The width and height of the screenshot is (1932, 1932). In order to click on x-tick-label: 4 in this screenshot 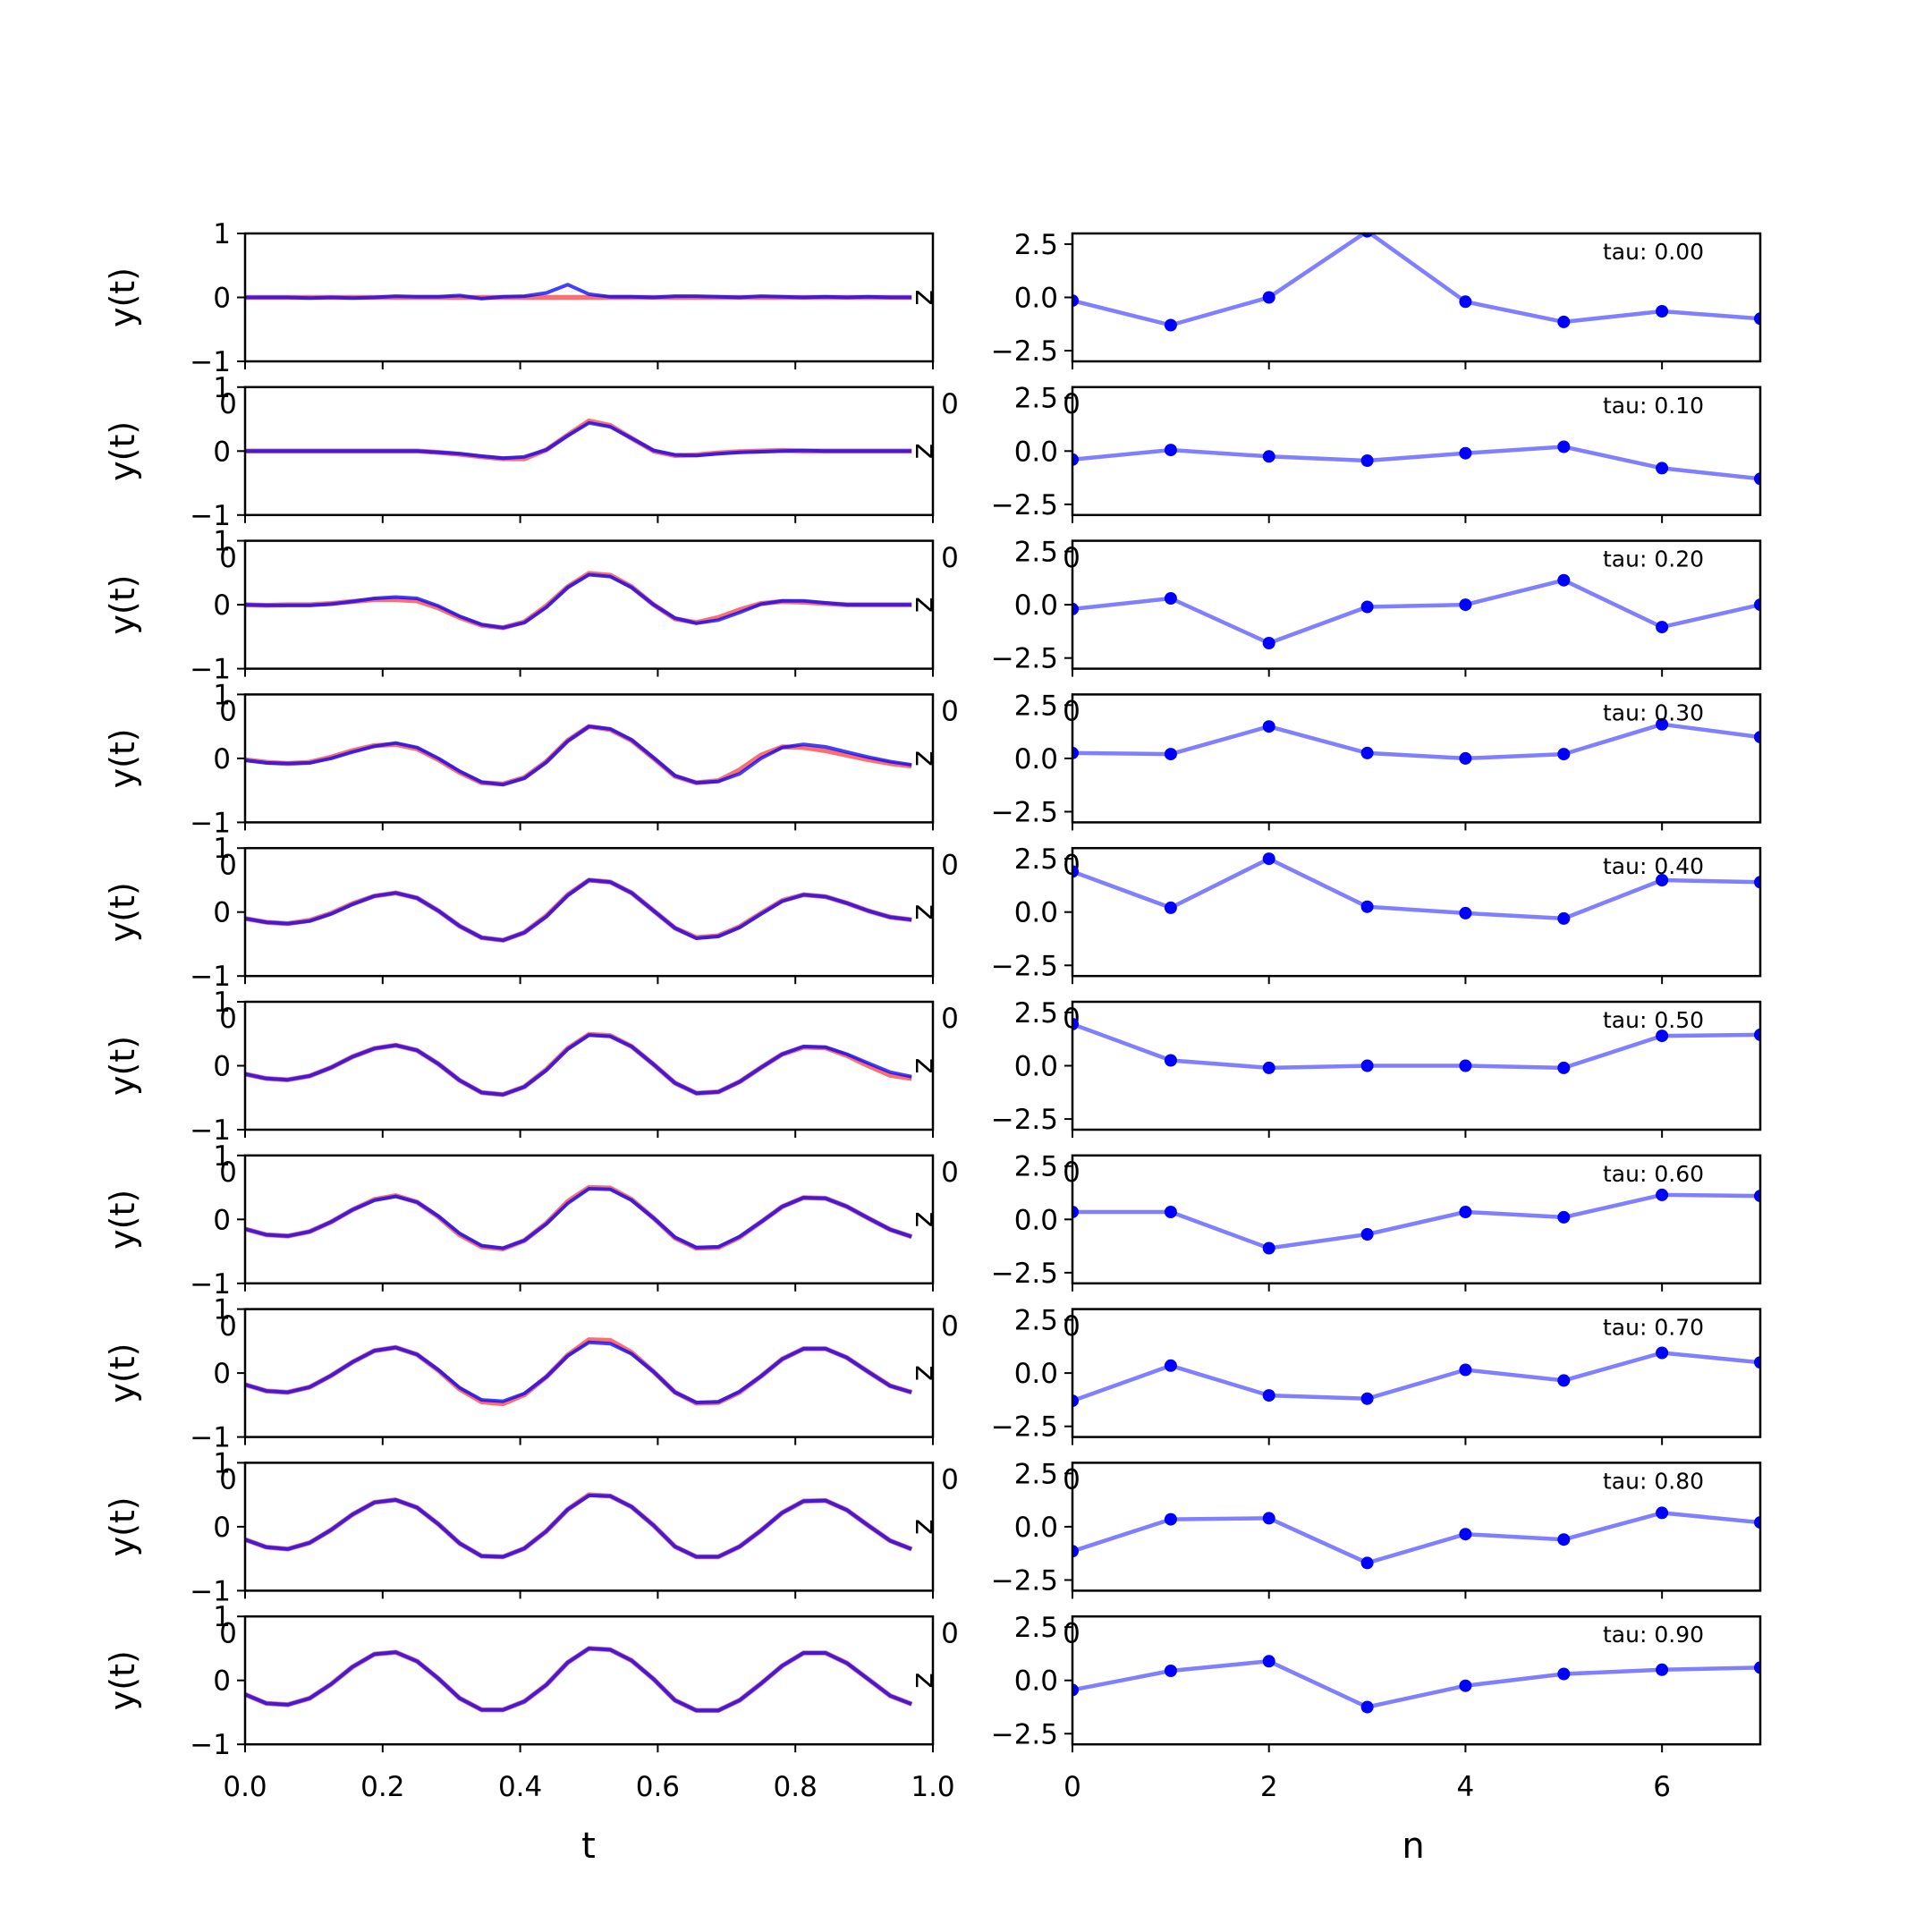, I will do `click(1466, 1787)`.